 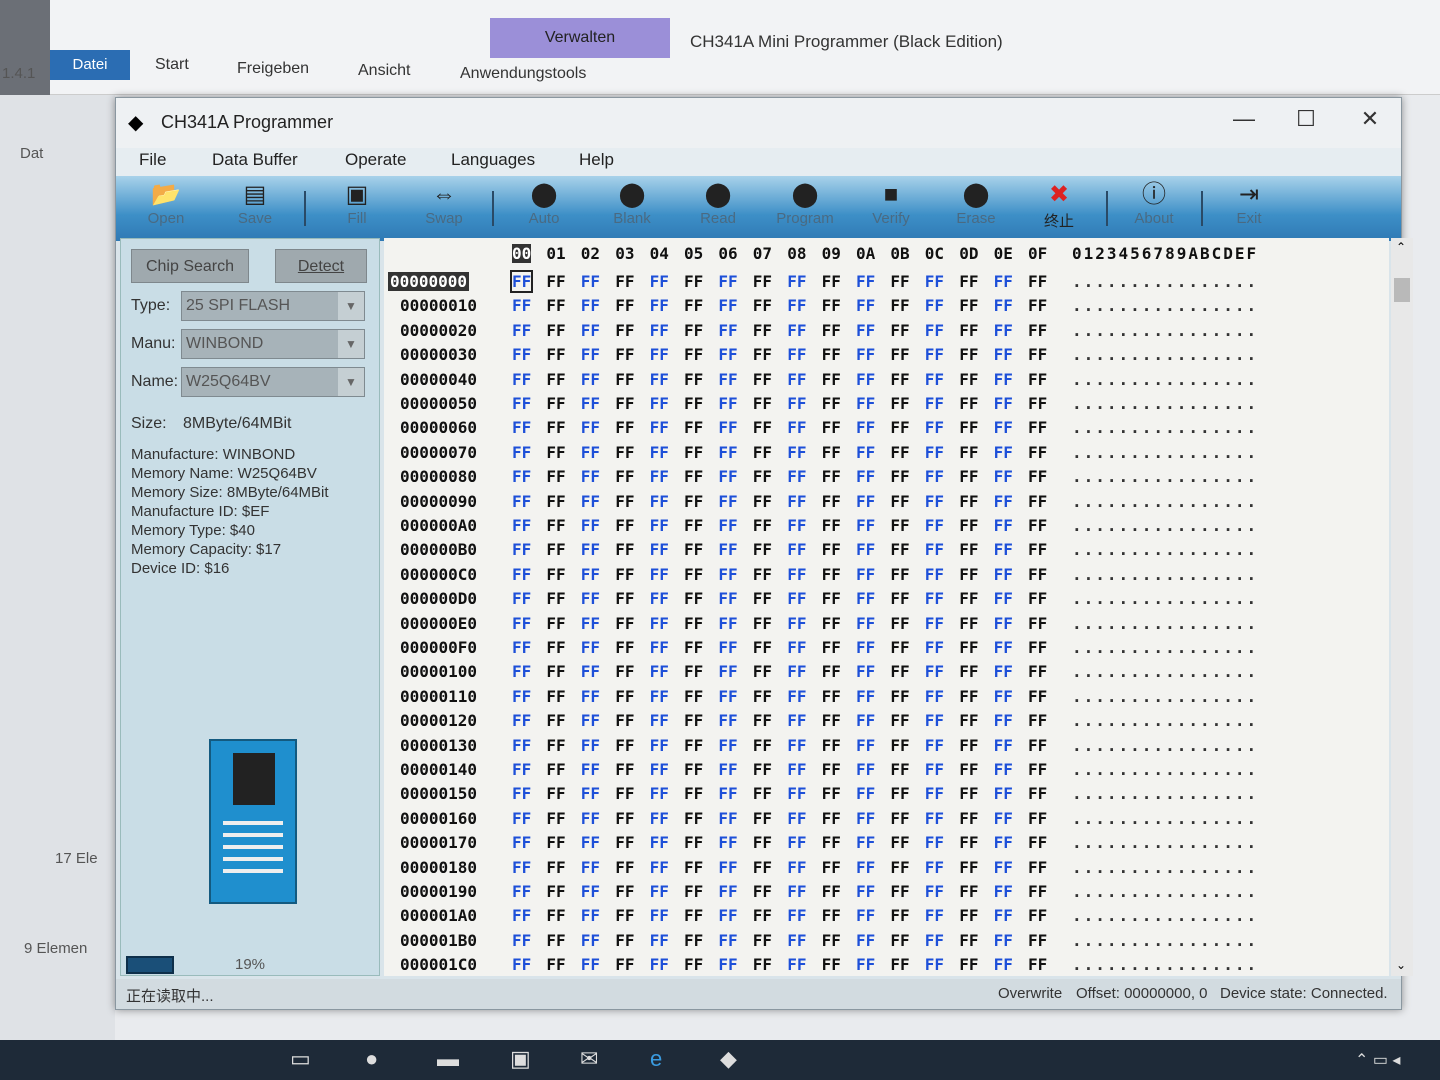 I want to click on toolbar-auto-chip-button: ⬤ Auto, so click(x=544, y=203).